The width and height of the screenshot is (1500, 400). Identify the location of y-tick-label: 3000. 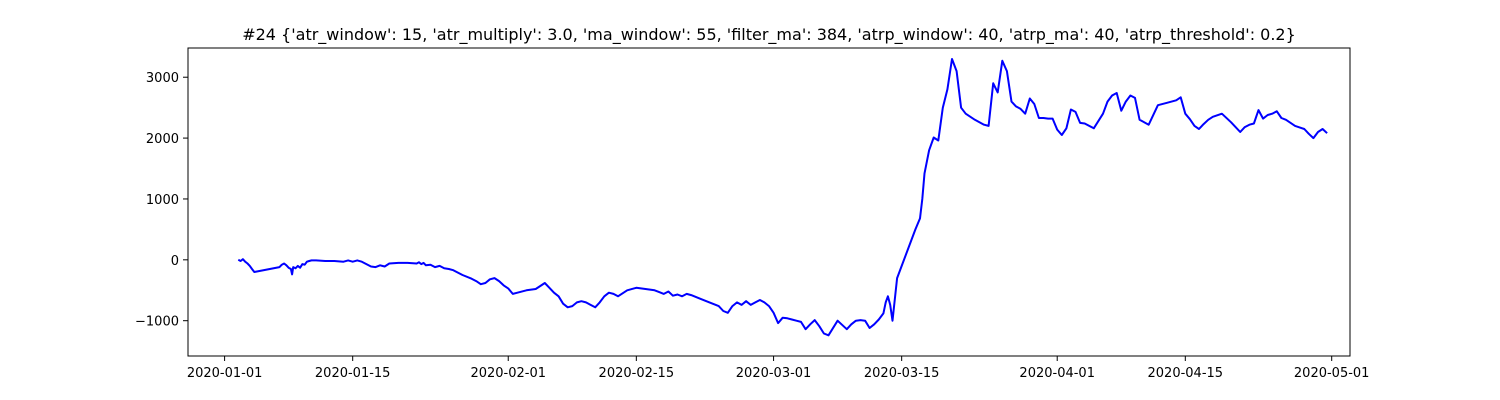
(162, 78).